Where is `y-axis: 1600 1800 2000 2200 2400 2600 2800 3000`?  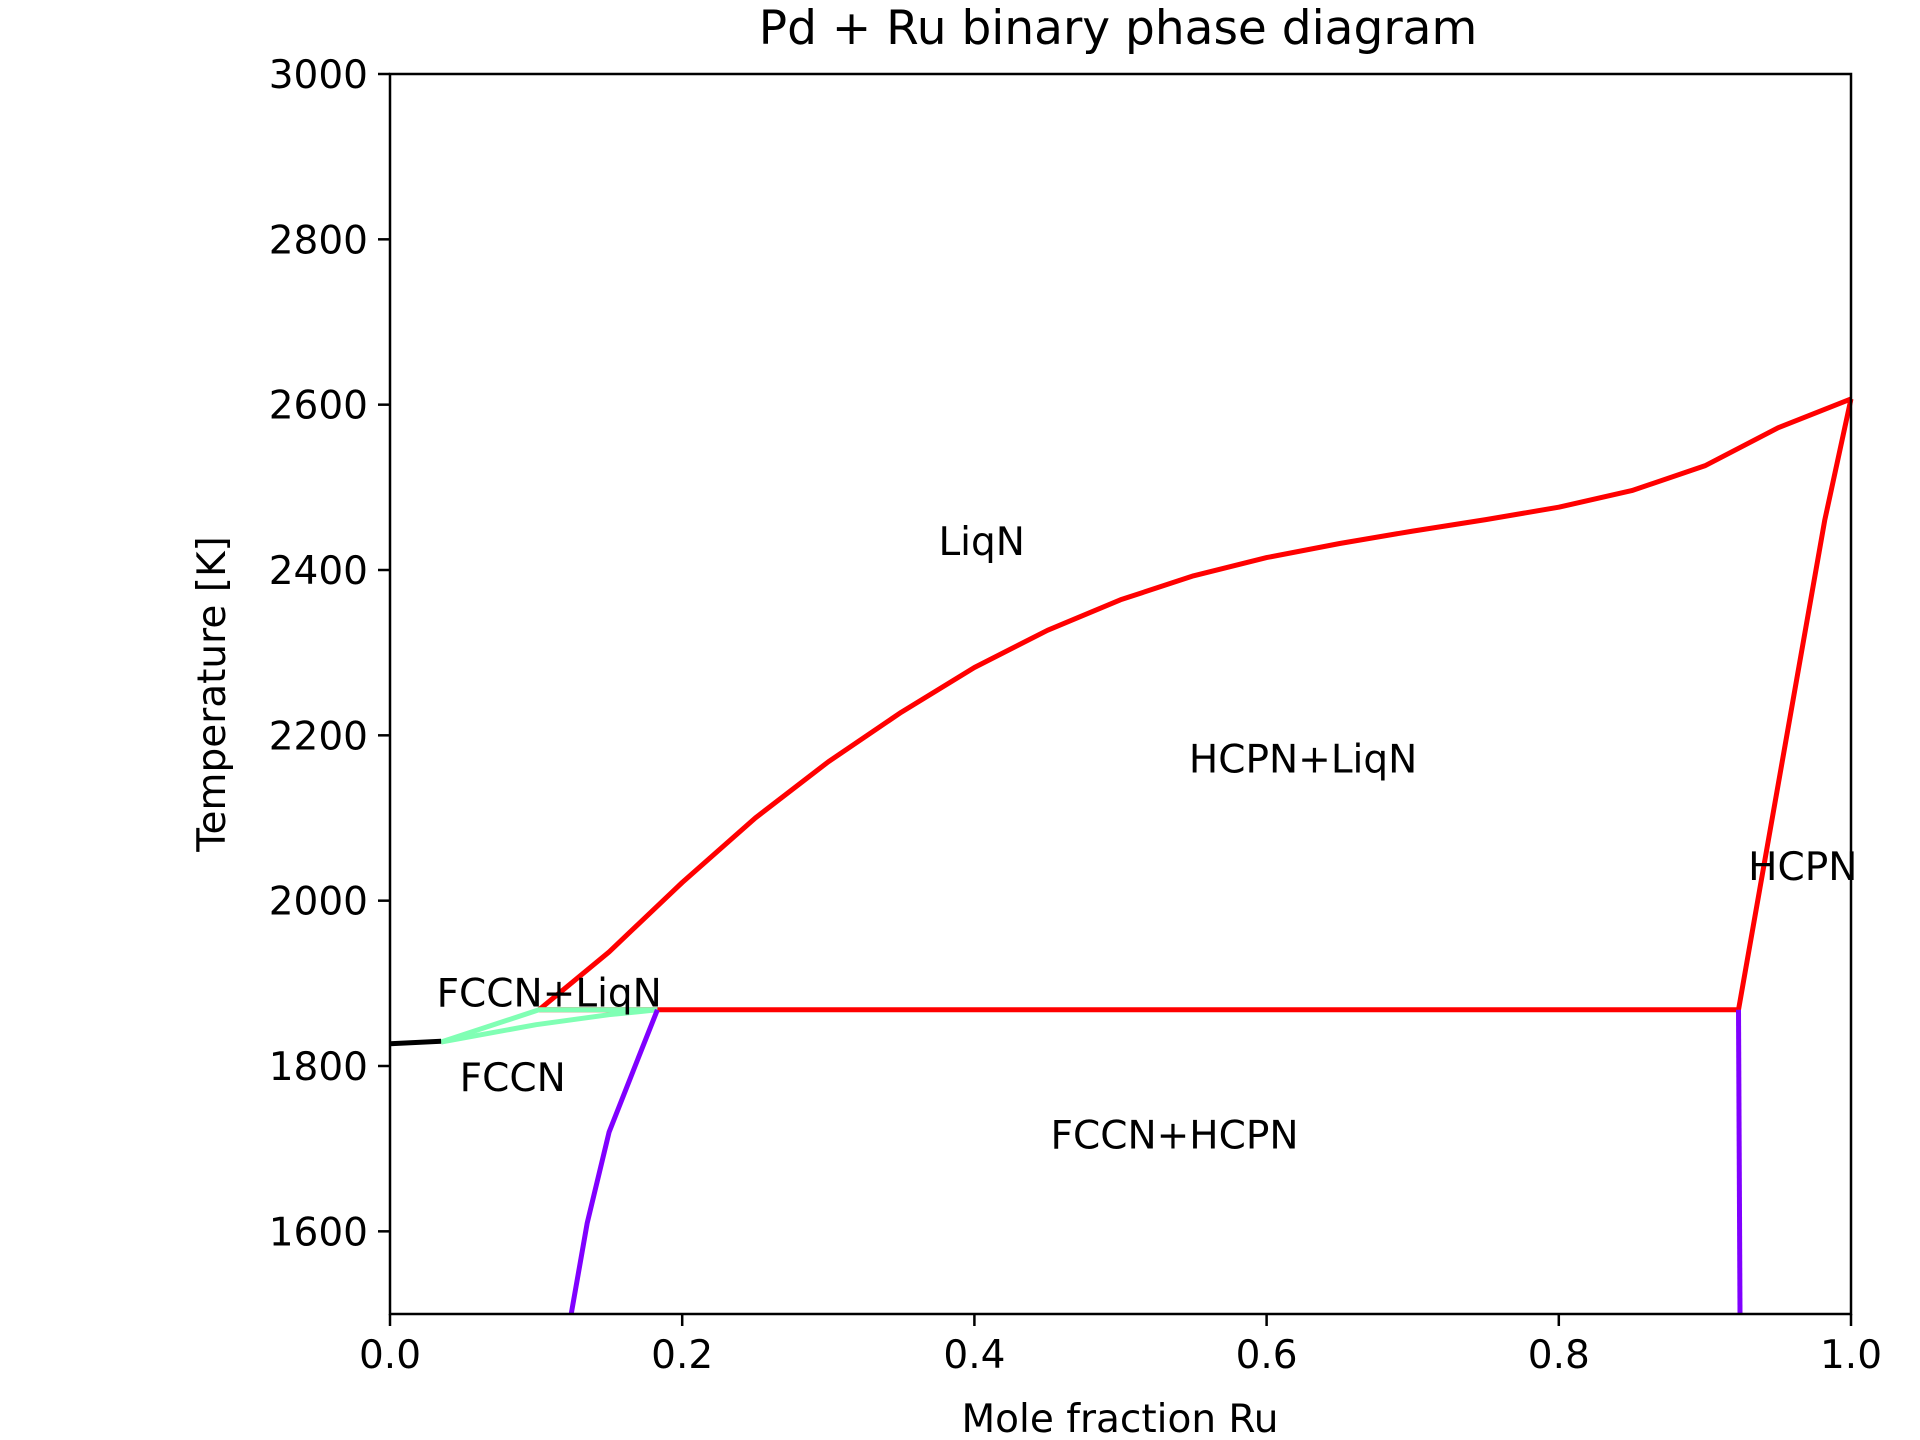 y-axis: 1600 1800 2000 2200 2400 2600 2800 3000 is located at coordinates (329, 654).